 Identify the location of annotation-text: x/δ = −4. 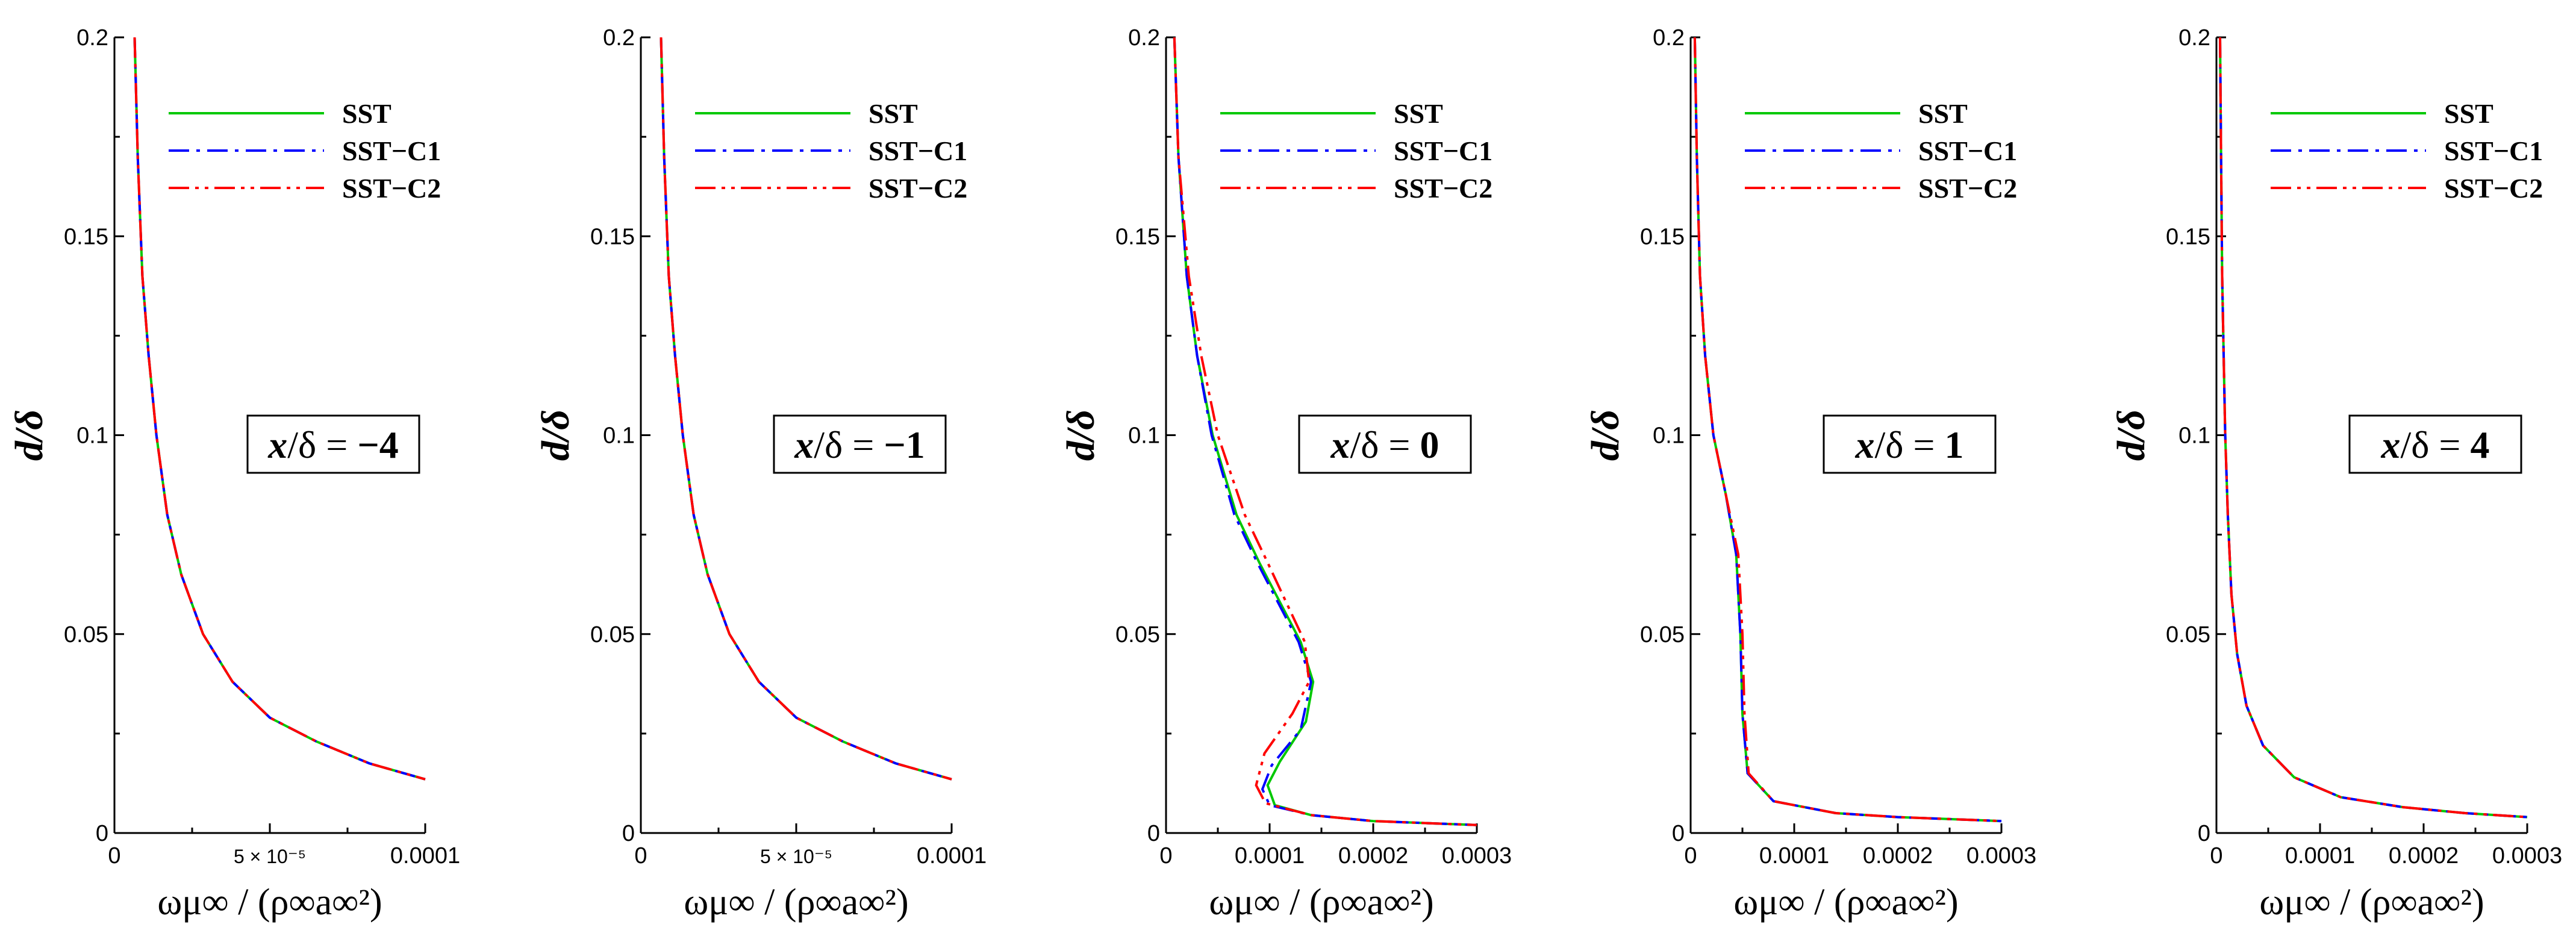
(333, 444).